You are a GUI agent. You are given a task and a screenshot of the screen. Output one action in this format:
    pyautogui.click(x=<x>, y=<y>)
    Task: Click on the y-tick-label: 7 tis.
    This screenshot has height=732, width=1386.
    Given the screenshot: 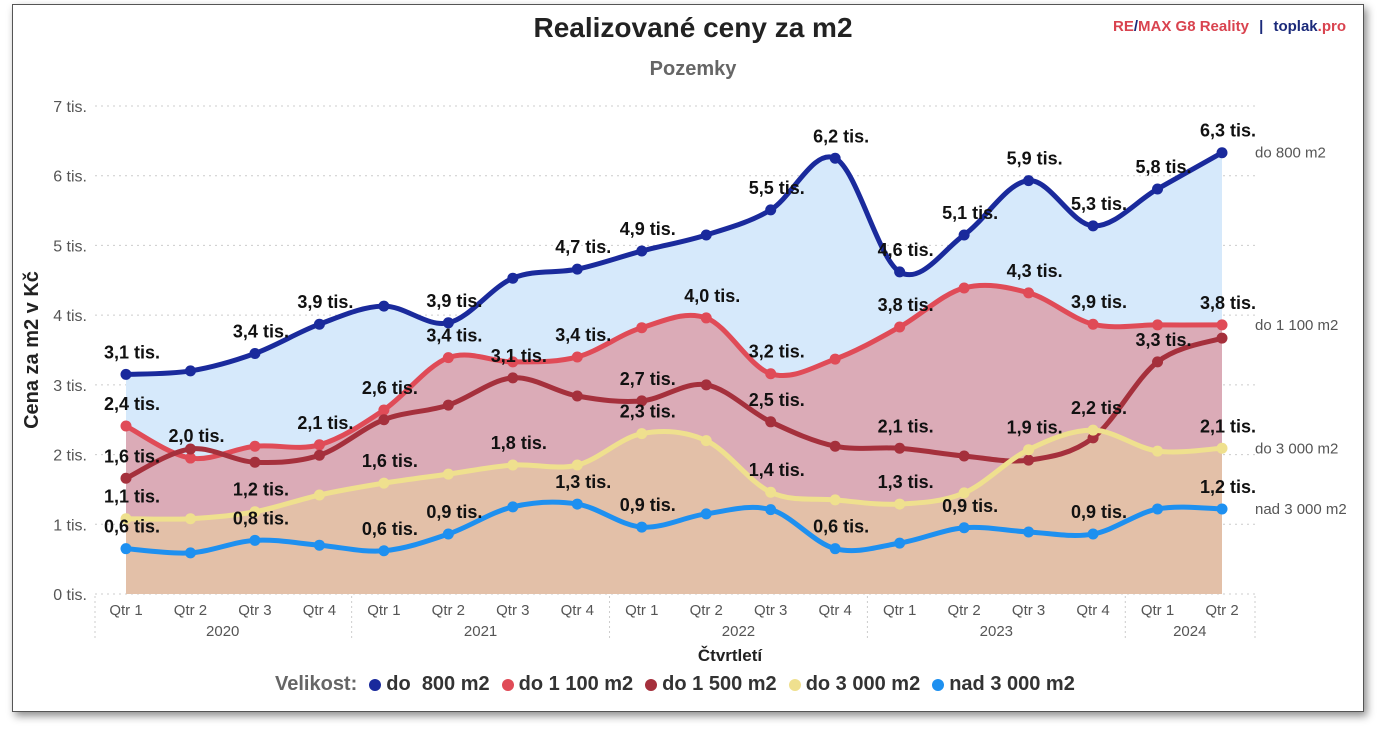 What is the action you would take?
    pyautogui.click(x=70, y=107)
    